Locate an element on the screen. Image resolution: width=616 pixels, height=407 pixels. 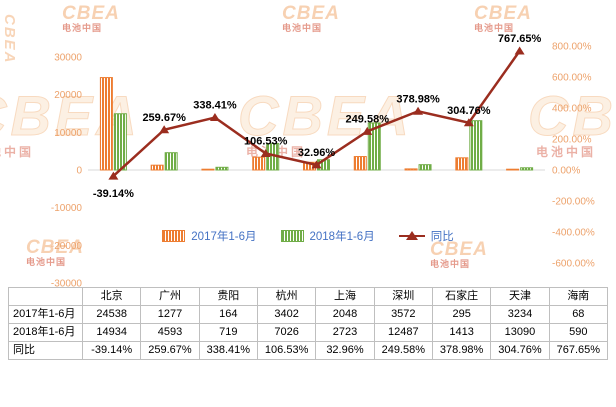
table-cell: 4593 is located at coordinates (170, 332).